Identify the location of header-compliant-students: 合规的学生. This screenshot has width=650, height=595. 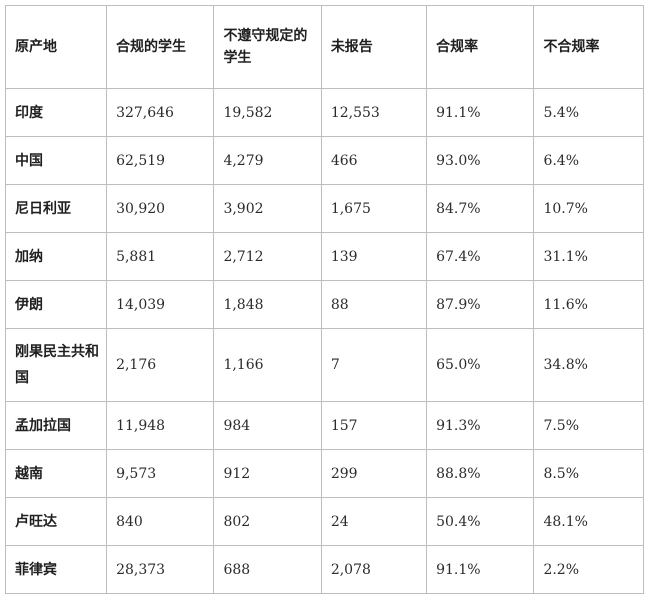
(160, 47).